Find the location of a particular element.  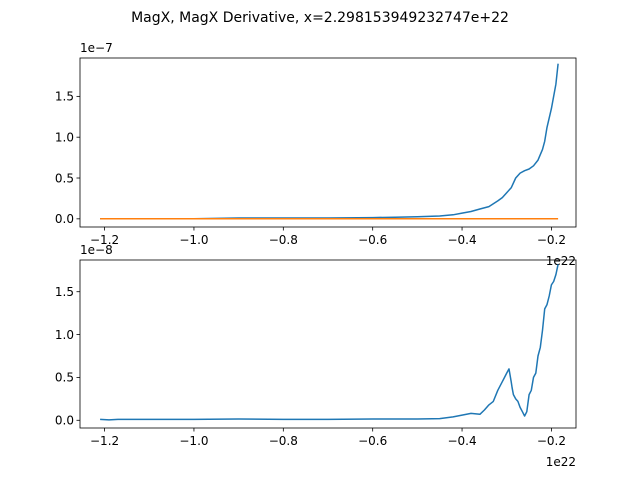

y-offset-text: 1e−8 is located at coordinates (96, 250).